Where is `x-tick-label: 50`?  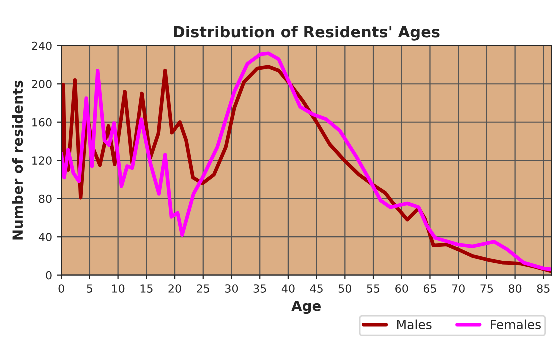
x-tick-label: 50 is located at coordinates (345, 288).